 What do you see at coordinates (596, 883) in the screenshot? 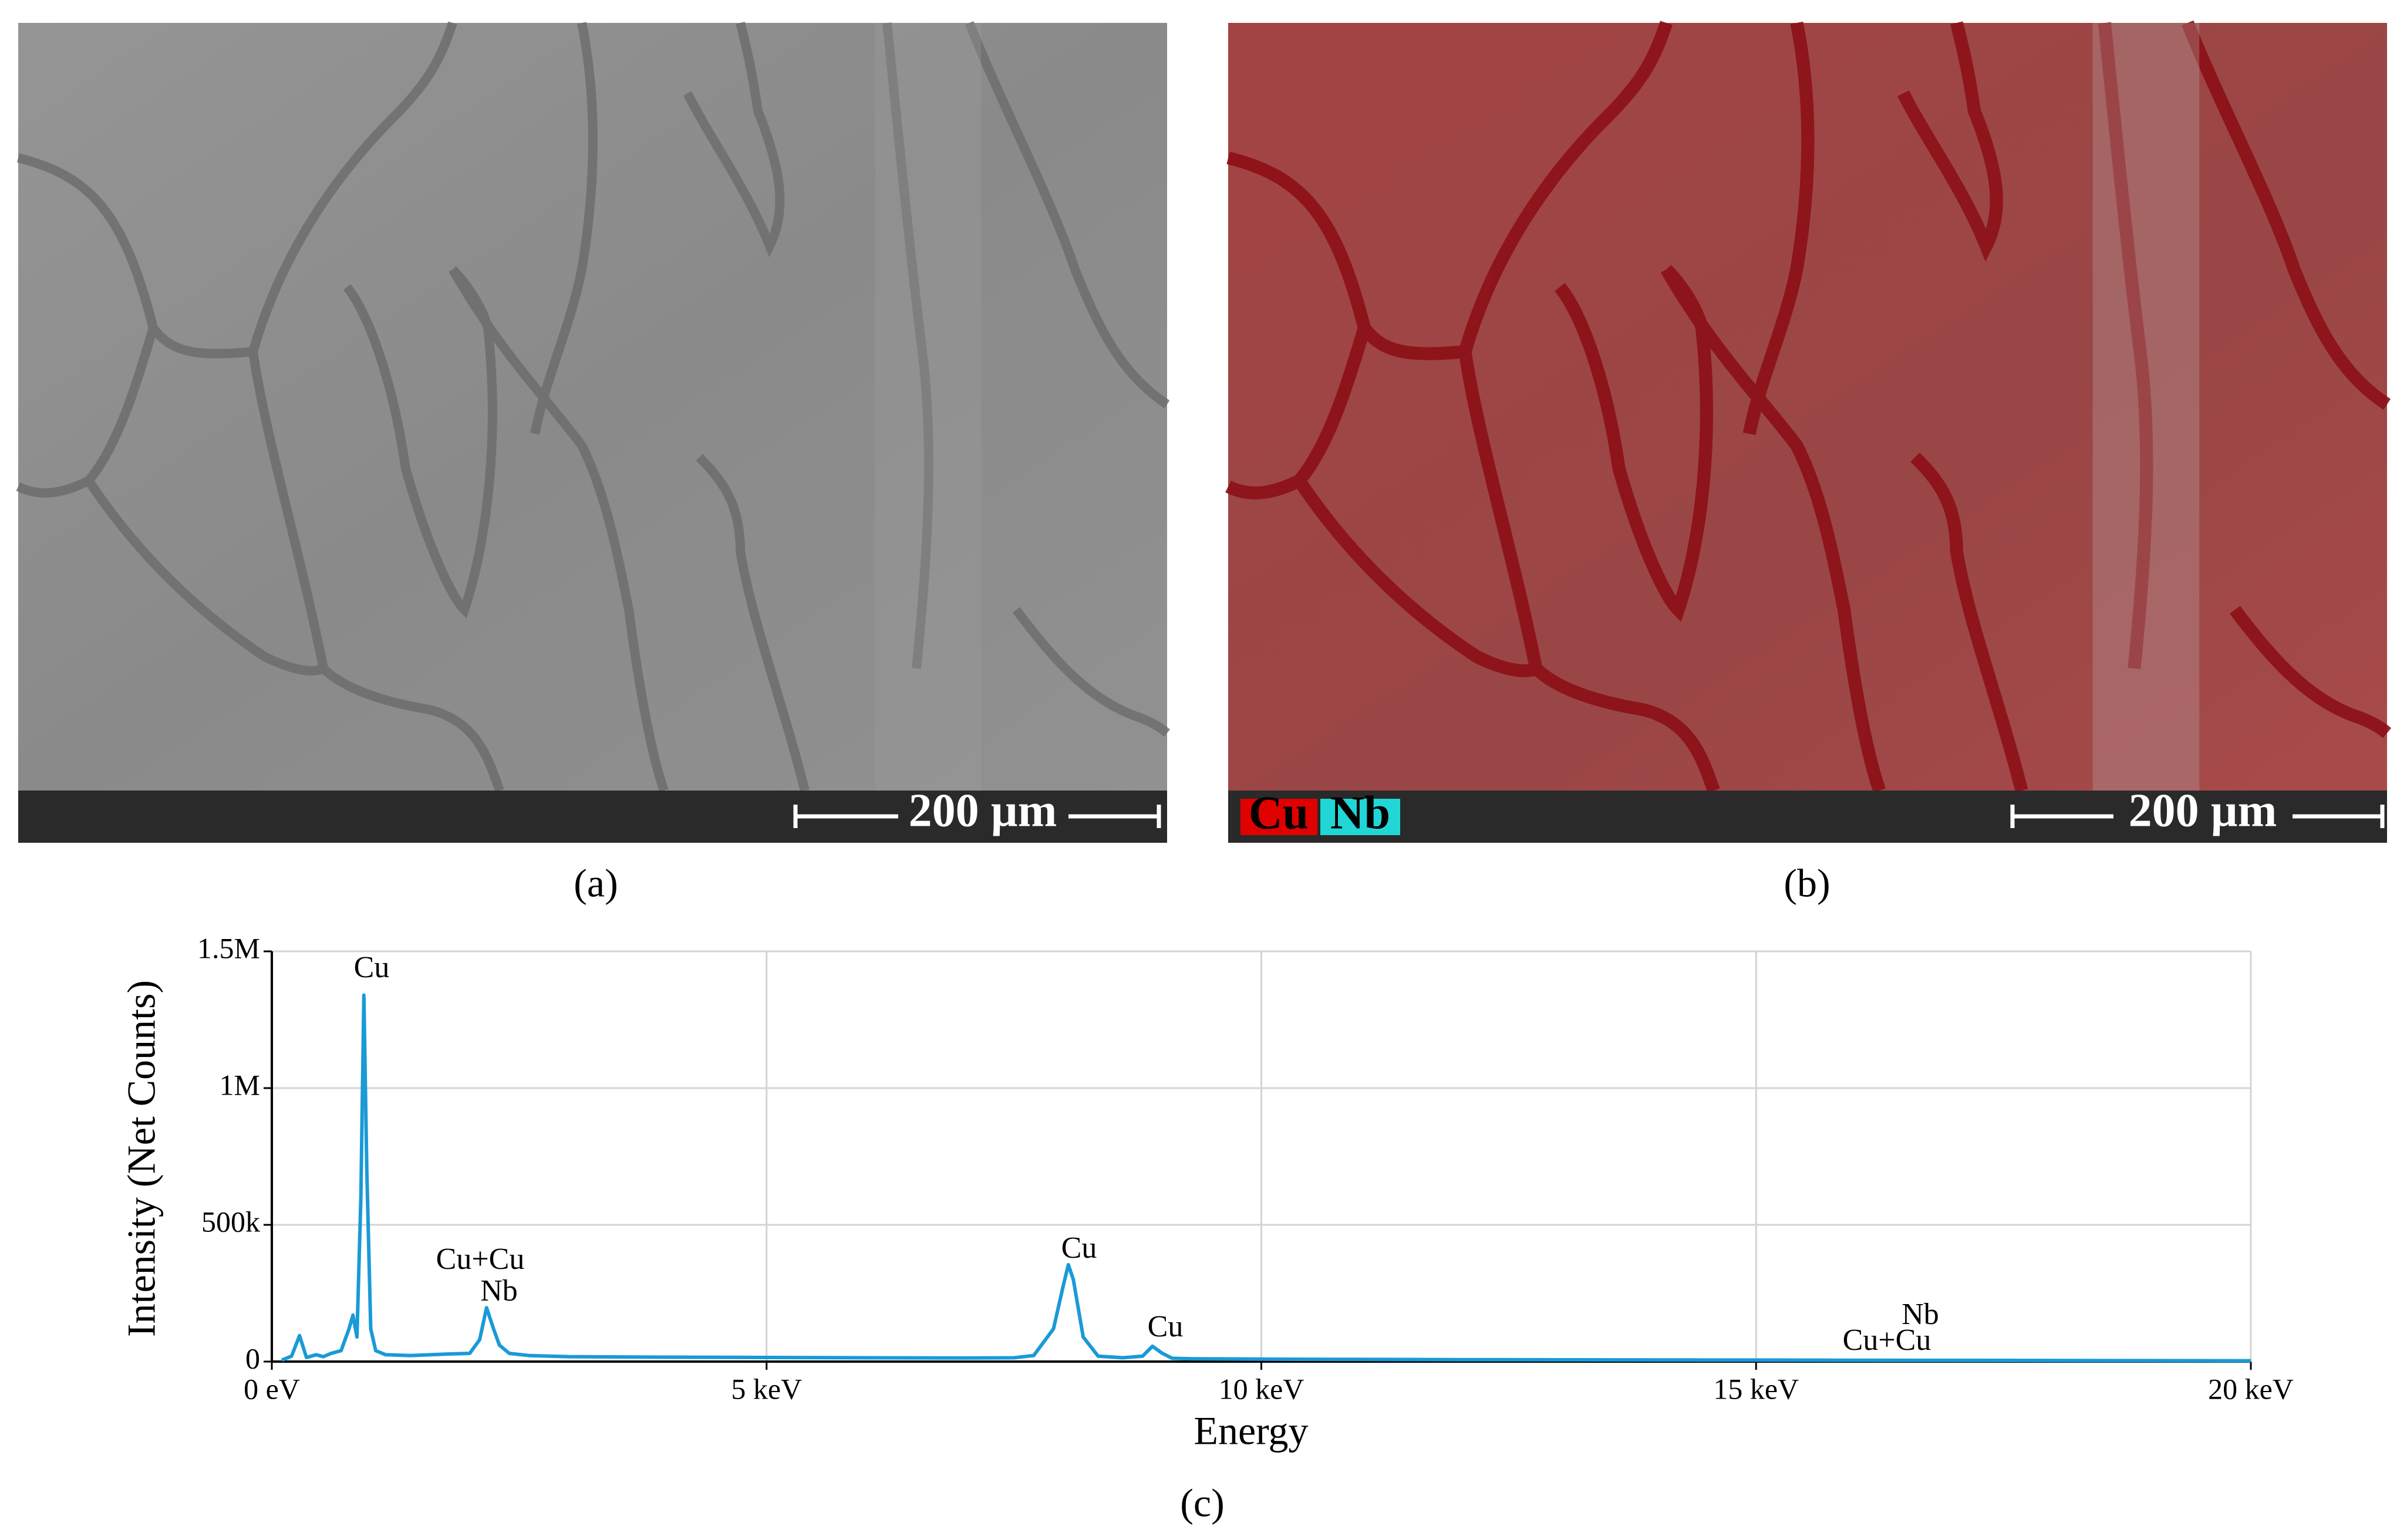
I see `panel-label: (a)` at bounding box center [596, 883].